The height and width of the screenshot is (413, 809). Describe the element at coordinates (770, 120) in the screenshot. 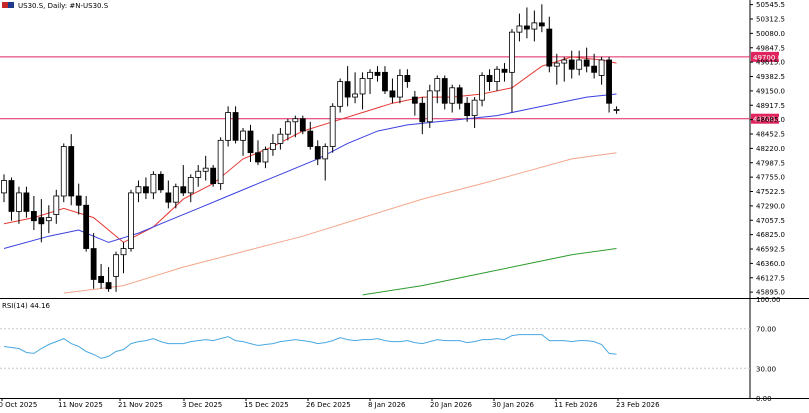

I see `price-tick-label: 48685.0` at that location.